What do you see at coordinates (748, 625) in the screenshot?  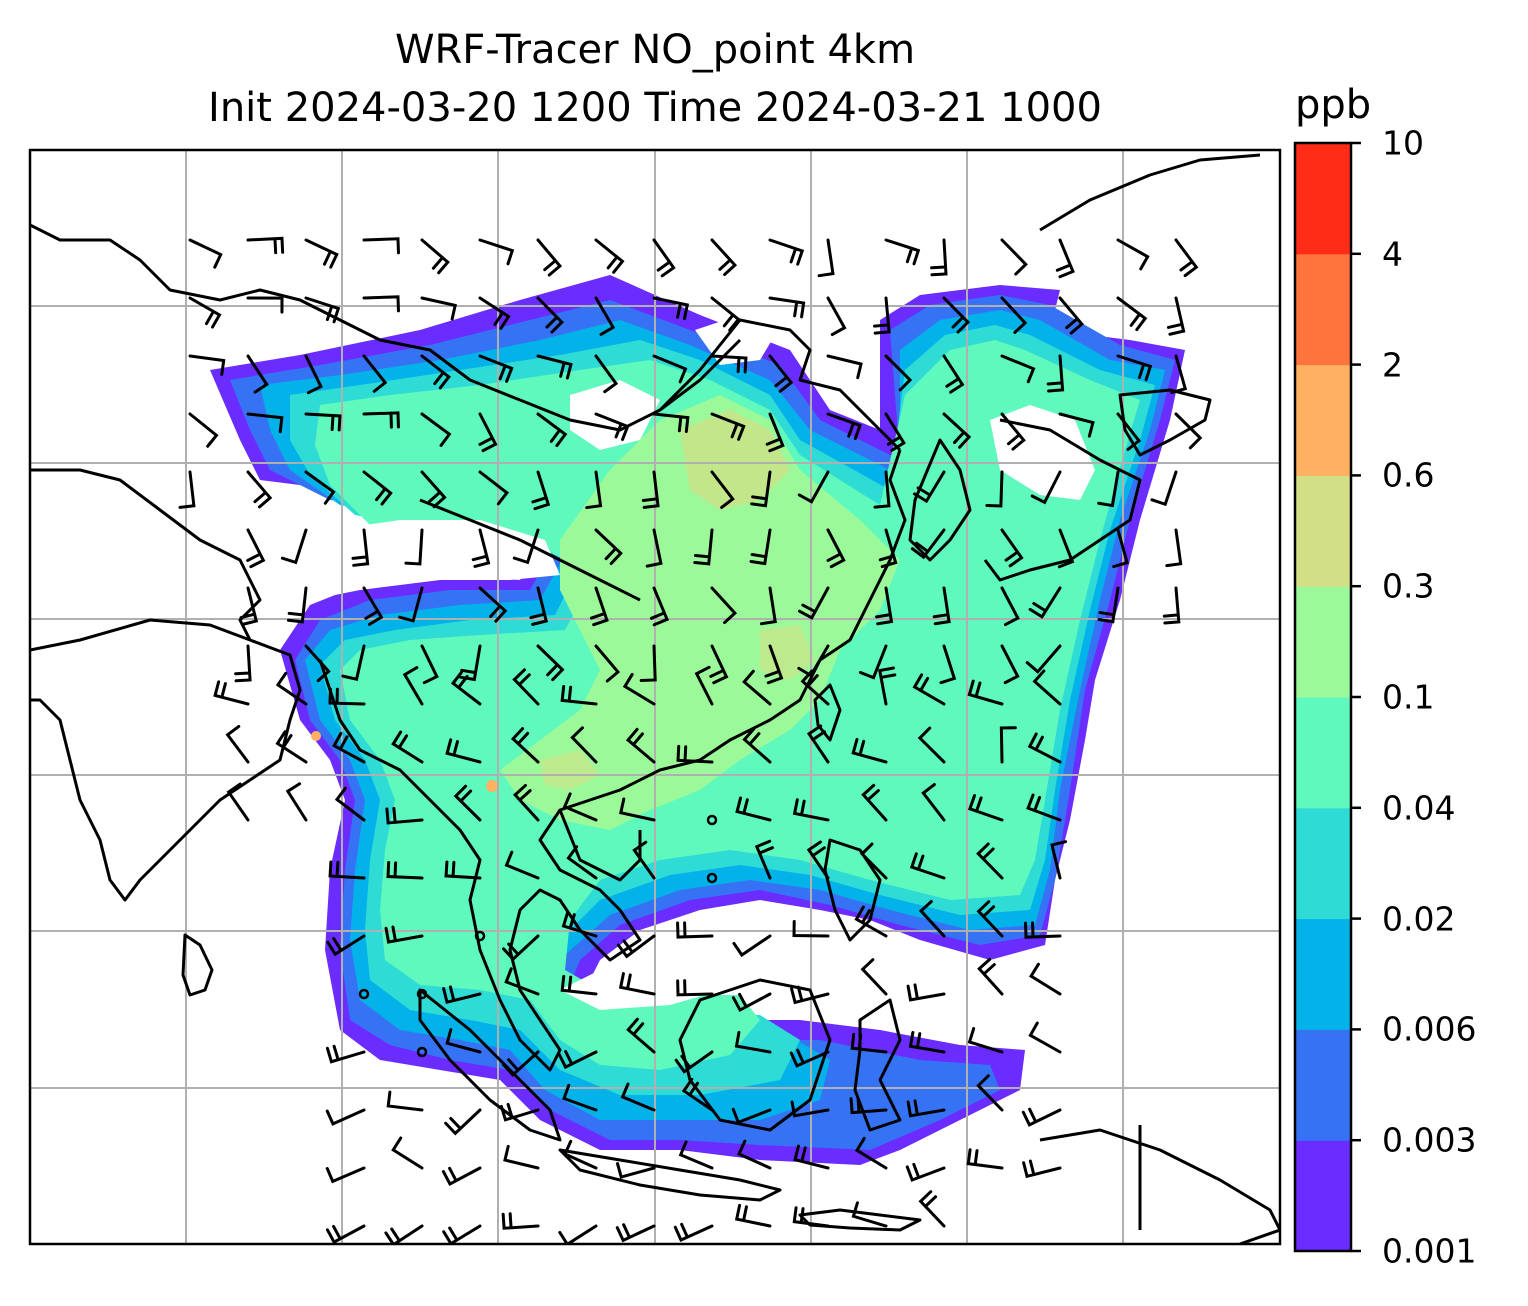 I see `china-coast` at bounding box center [748, 625].